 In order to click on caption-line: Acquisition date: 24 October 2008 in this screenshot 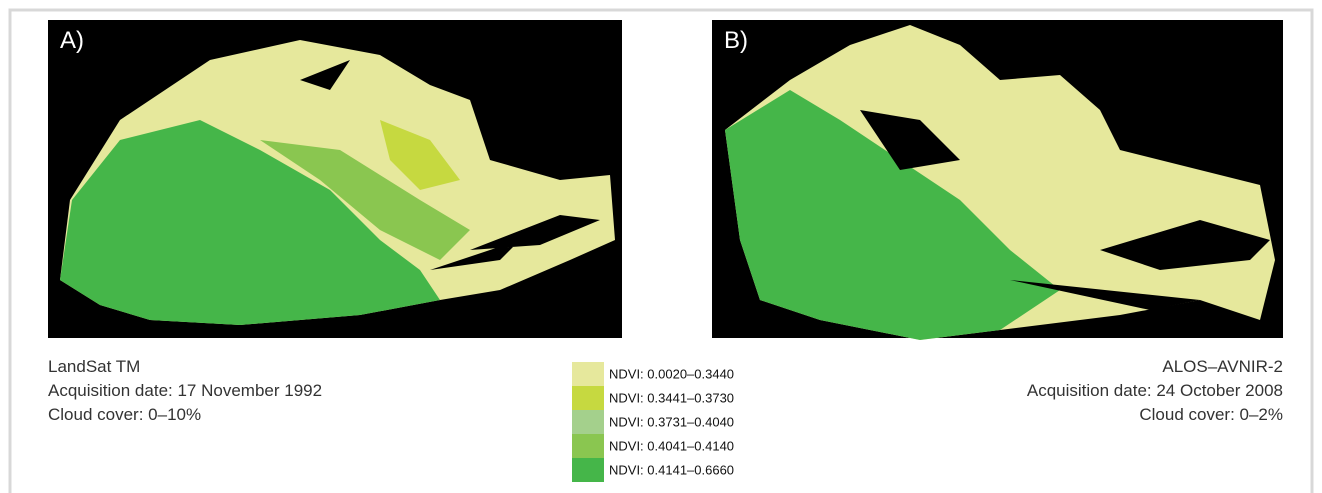, I will do `click(1155, 390)`.